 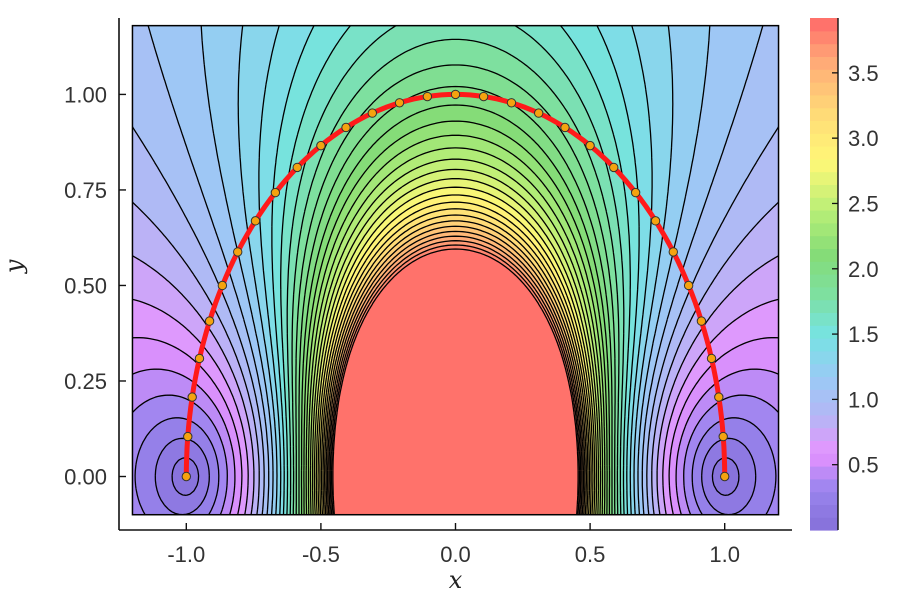 I want to click on colorbar-tick-label: 3.0, so click(x=863, y=138).